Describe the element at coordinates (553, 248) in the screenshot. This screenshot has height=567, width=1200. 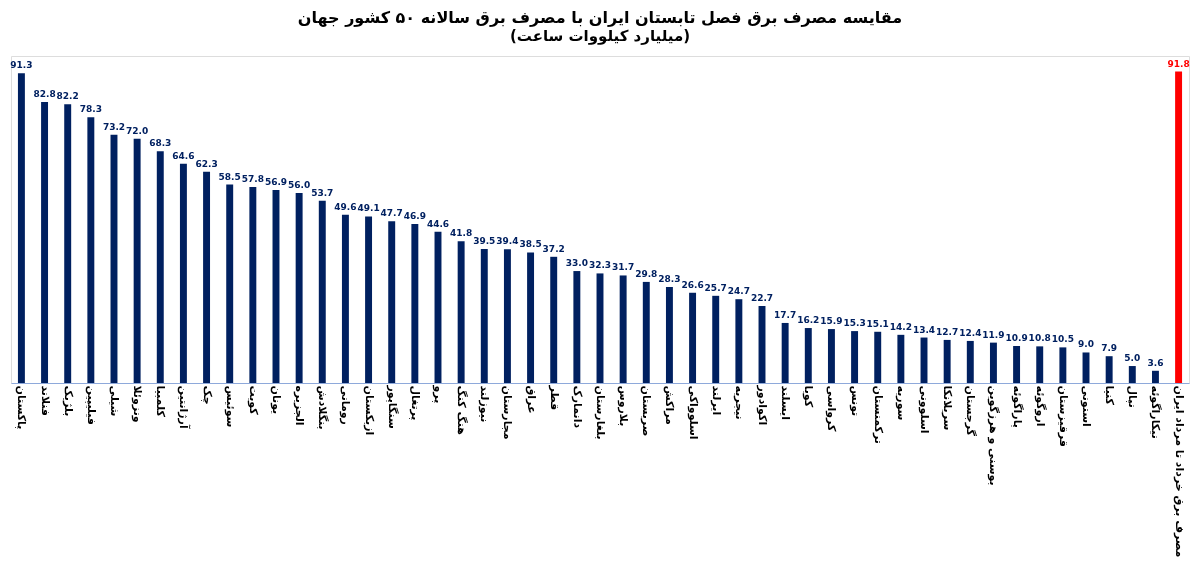
I see `data-label: 37.2` at that location.